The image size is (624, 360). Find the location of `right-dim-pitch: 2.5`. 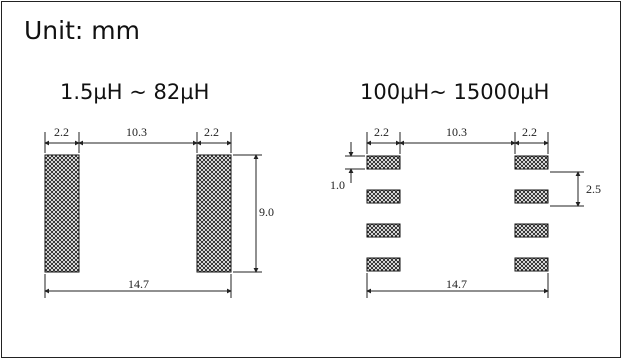

right-dim-pitch: 2.5 is located at coordinates (593, 189).